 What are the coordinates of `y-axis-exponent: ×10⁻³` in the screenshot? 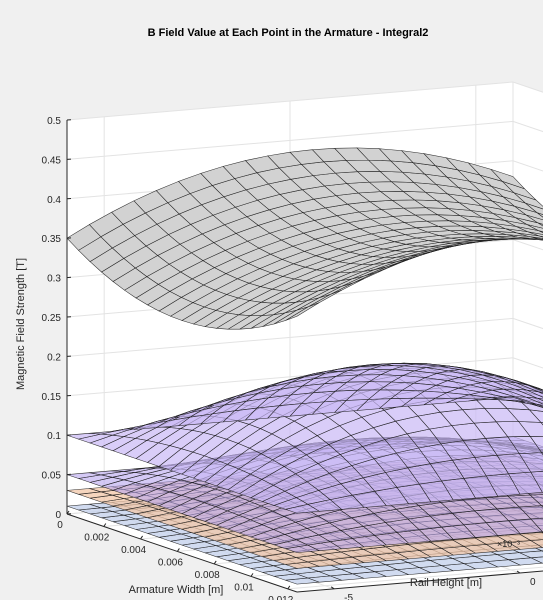 It's located at (508, 544).